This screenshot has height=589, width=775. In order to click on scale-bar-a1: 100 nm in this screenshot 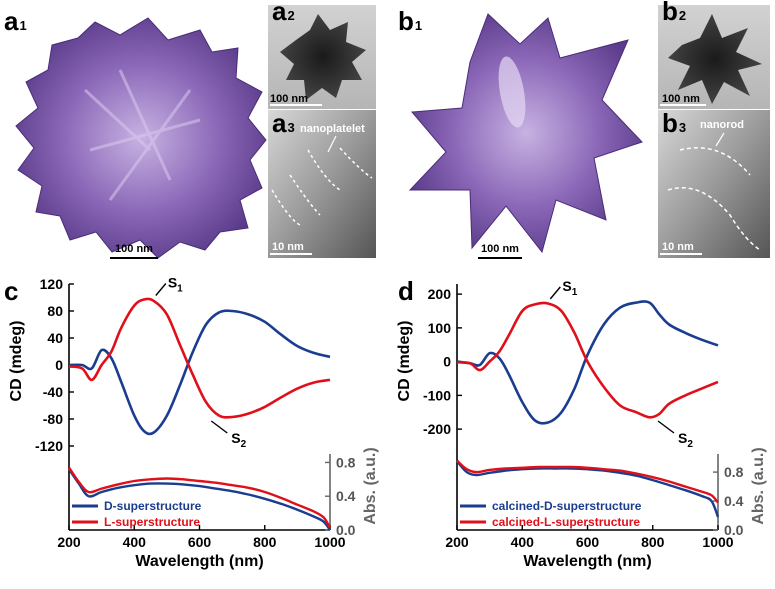, I will do `click(134, 249)`.